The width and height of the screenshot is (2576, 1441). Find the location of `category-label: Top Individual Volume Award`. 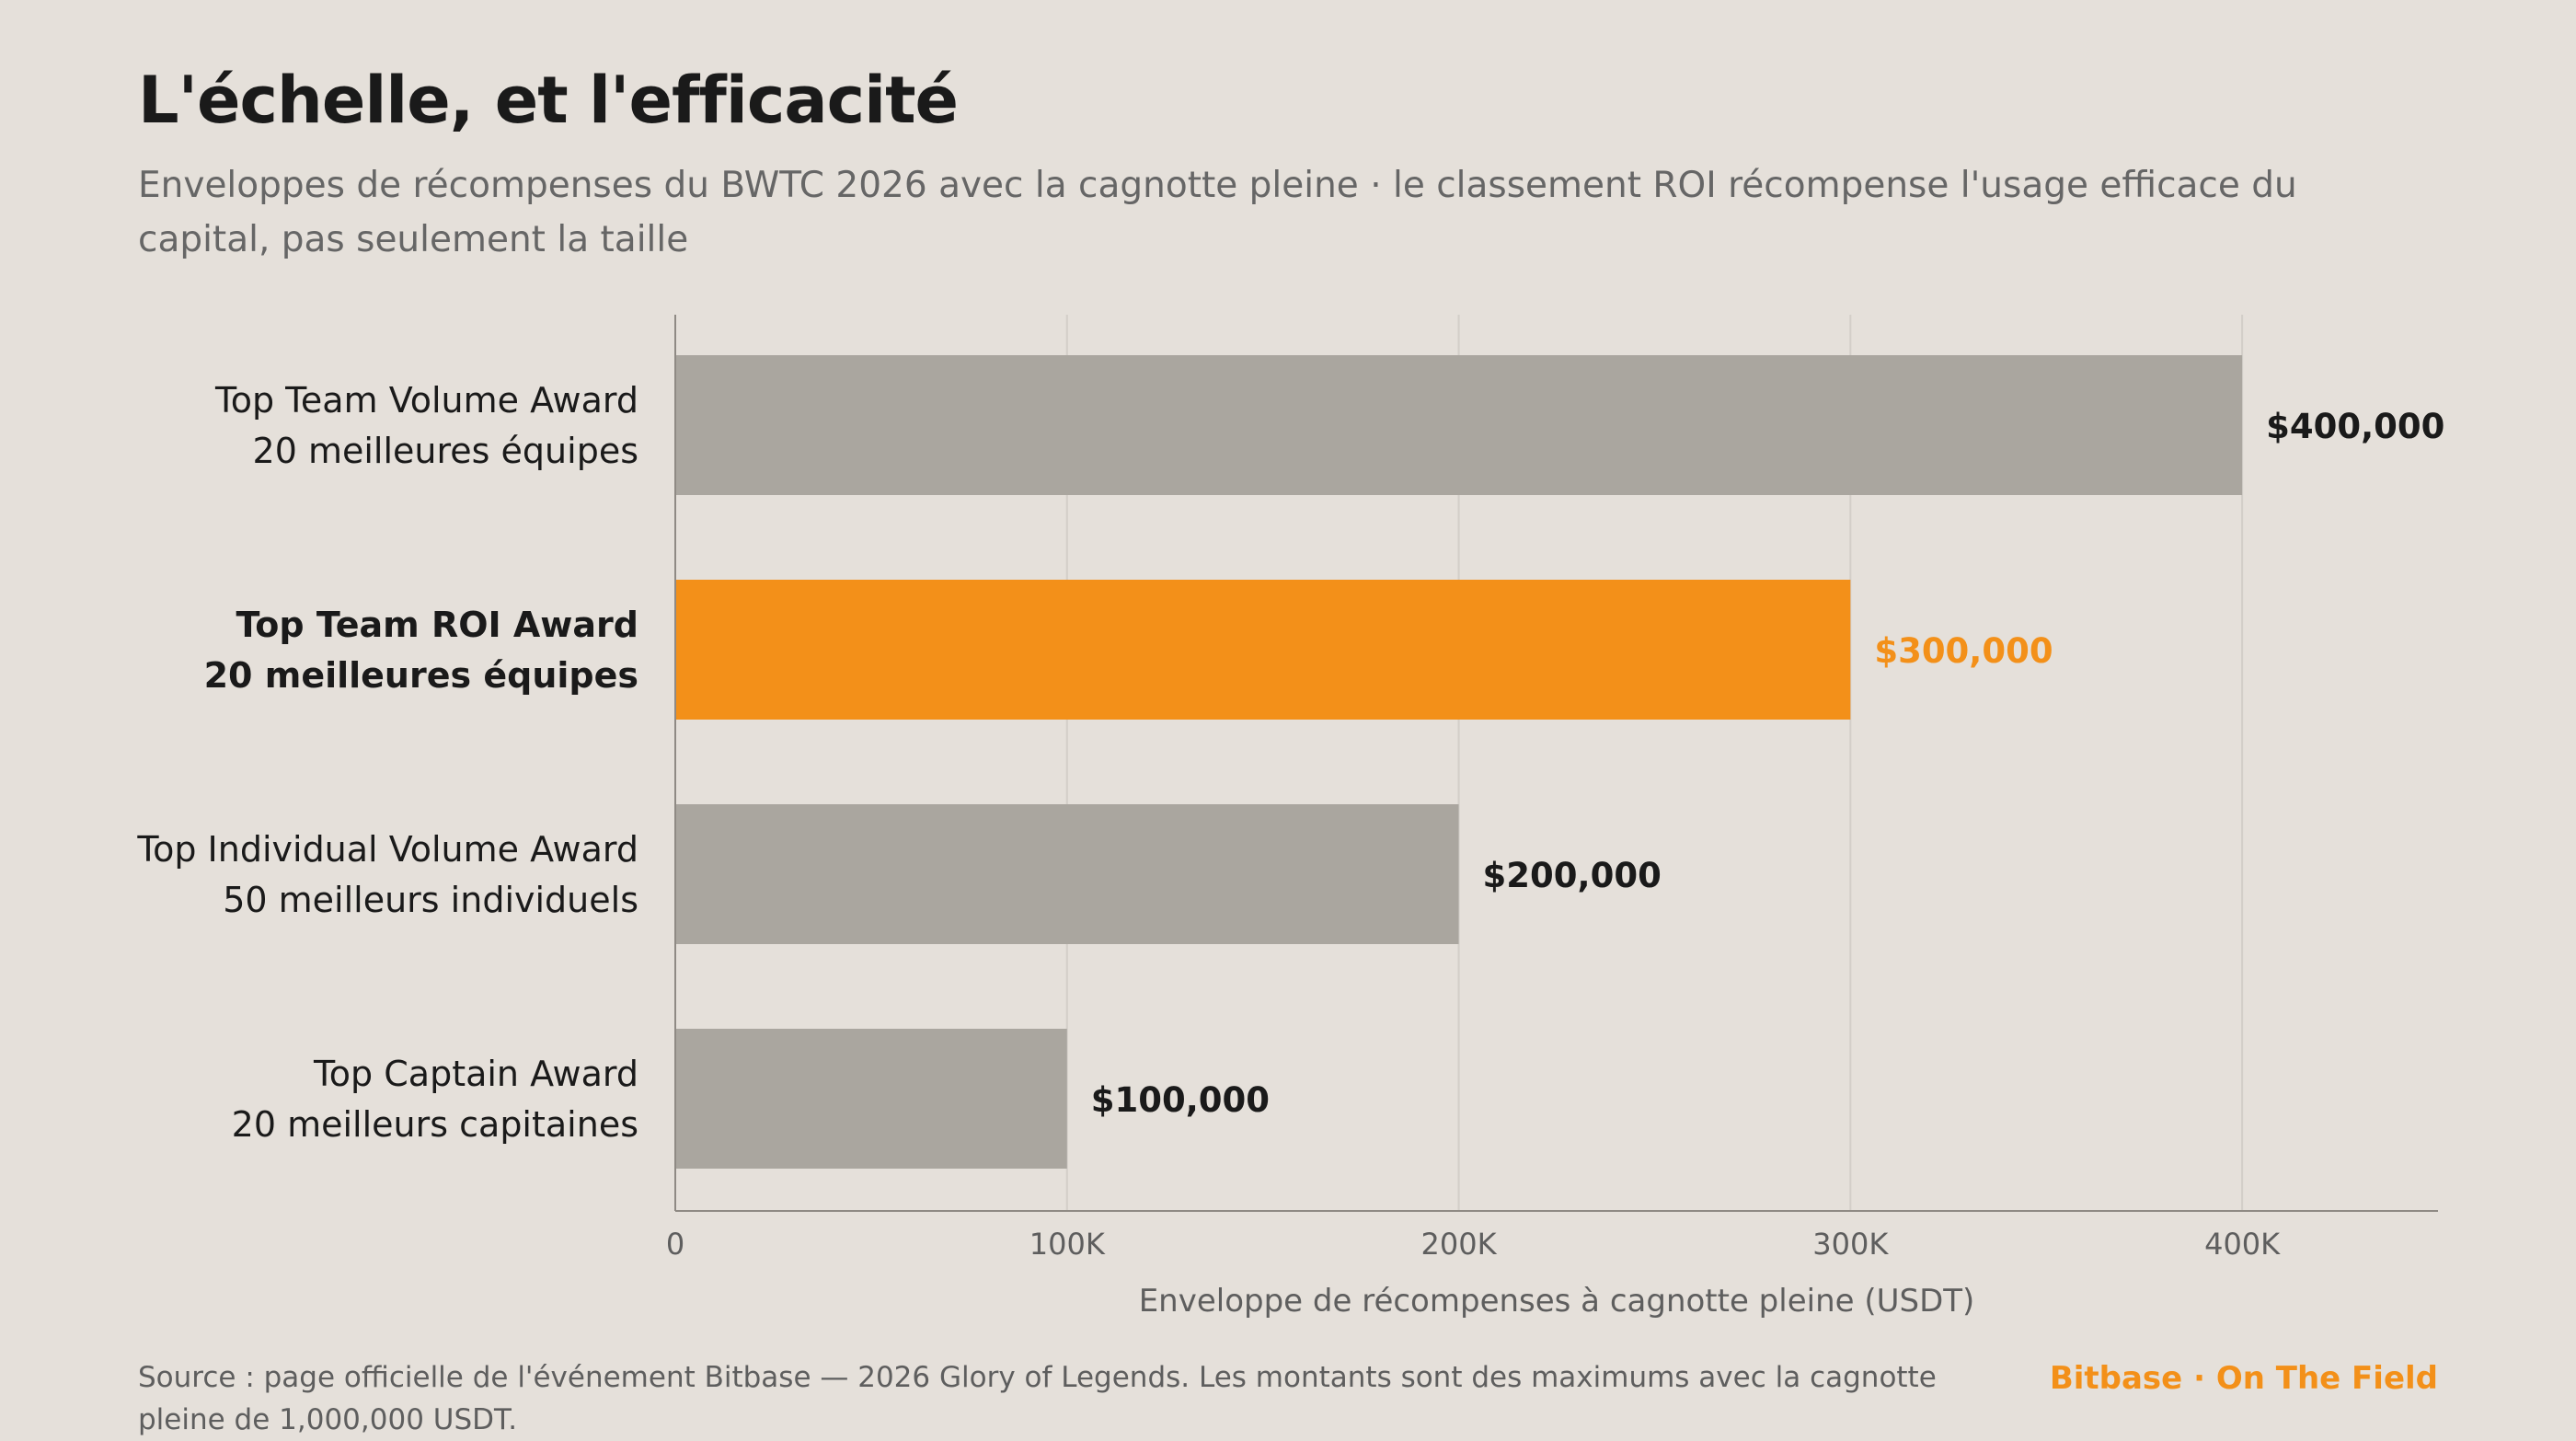

category-label: Top Individual Volume Award is located at coordinates (387, 849).